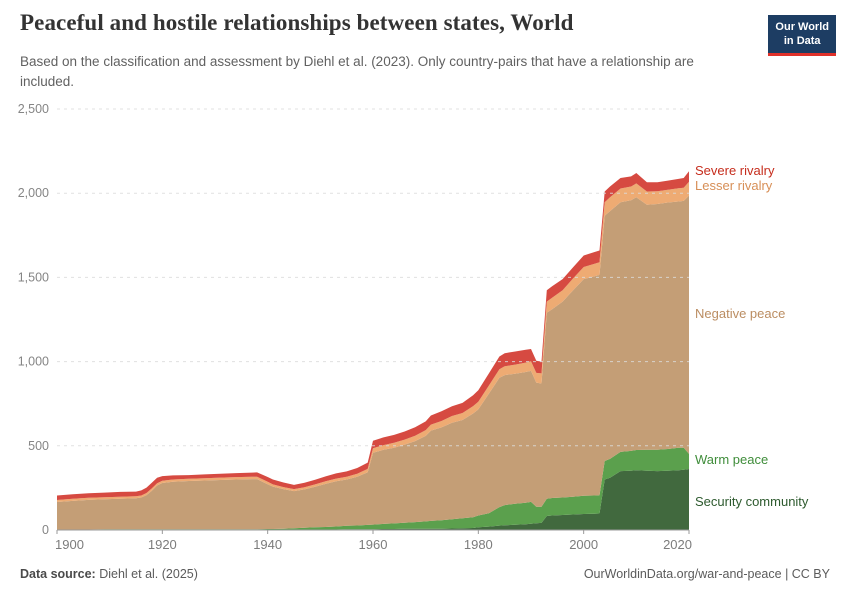 The height and width of the screenshot is (600, 850). What do you see at coordinates (33, 362) in the screenshot?
I see `y-tick-label: 1,000` at bounding box center [33, 362].